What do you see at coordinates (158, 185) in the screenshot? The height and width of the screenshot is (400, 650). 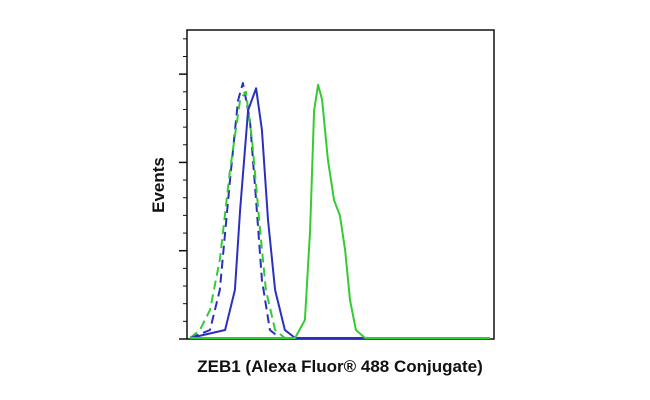 I see `y-axis-label: Events` at bounding box center [158, 185].